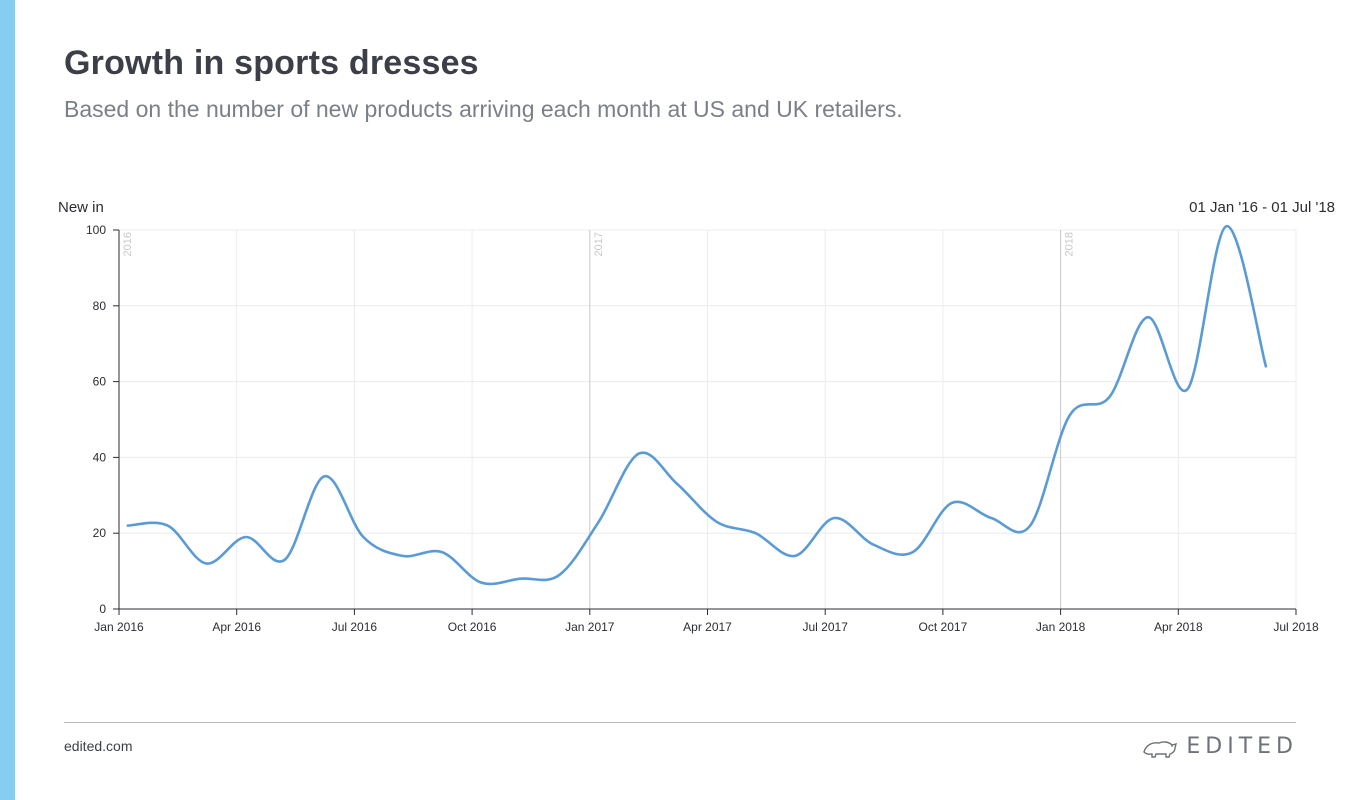 Image resolution: width=1360 pixels, height=800 pixels. Describe the element at coordinates (100, 533) in the screenshot. I see `y-tick-label: 20` at that location.